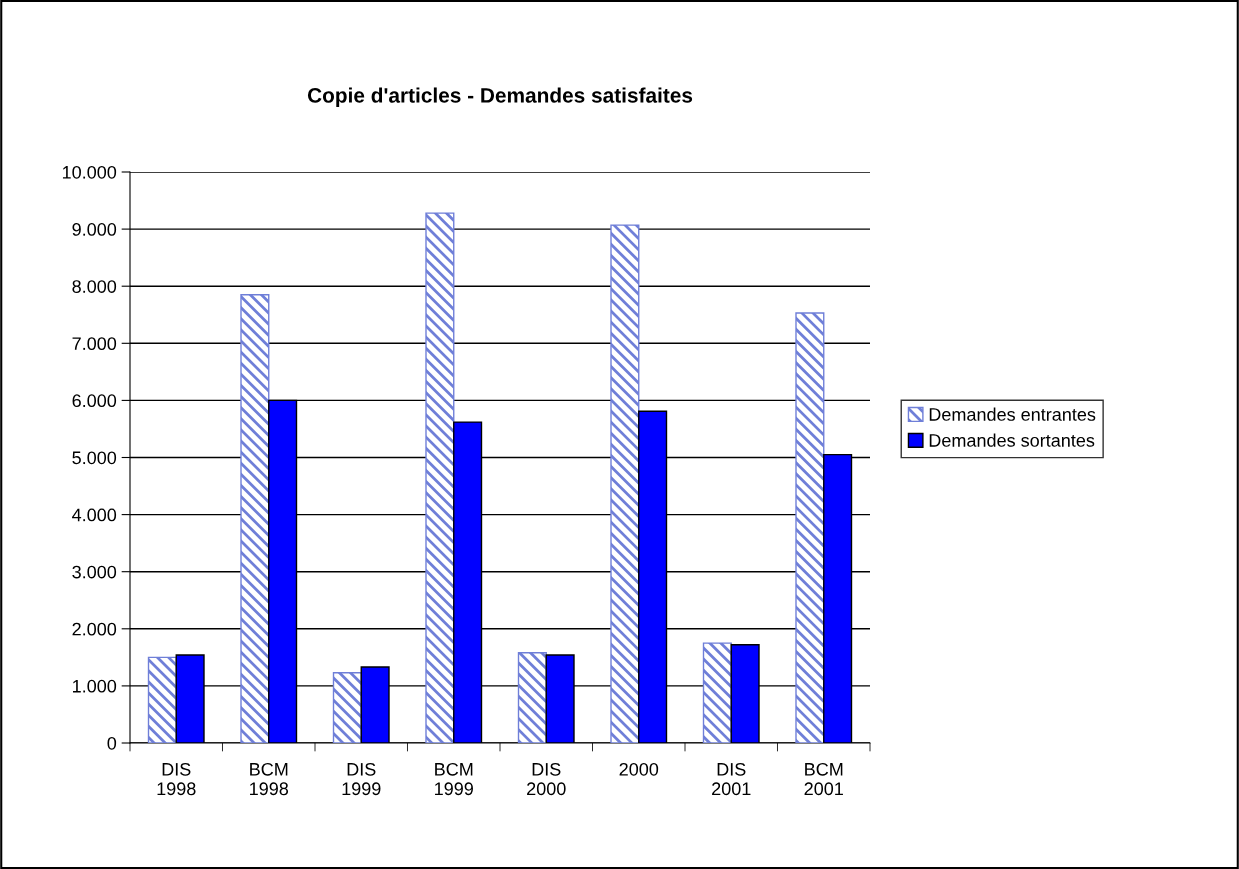 The width and height of the screenshot is (1239, 869). Describe the element at coordinates (95, 686) in the screenshot. I see `y-tick-label: 1.000` at that location.